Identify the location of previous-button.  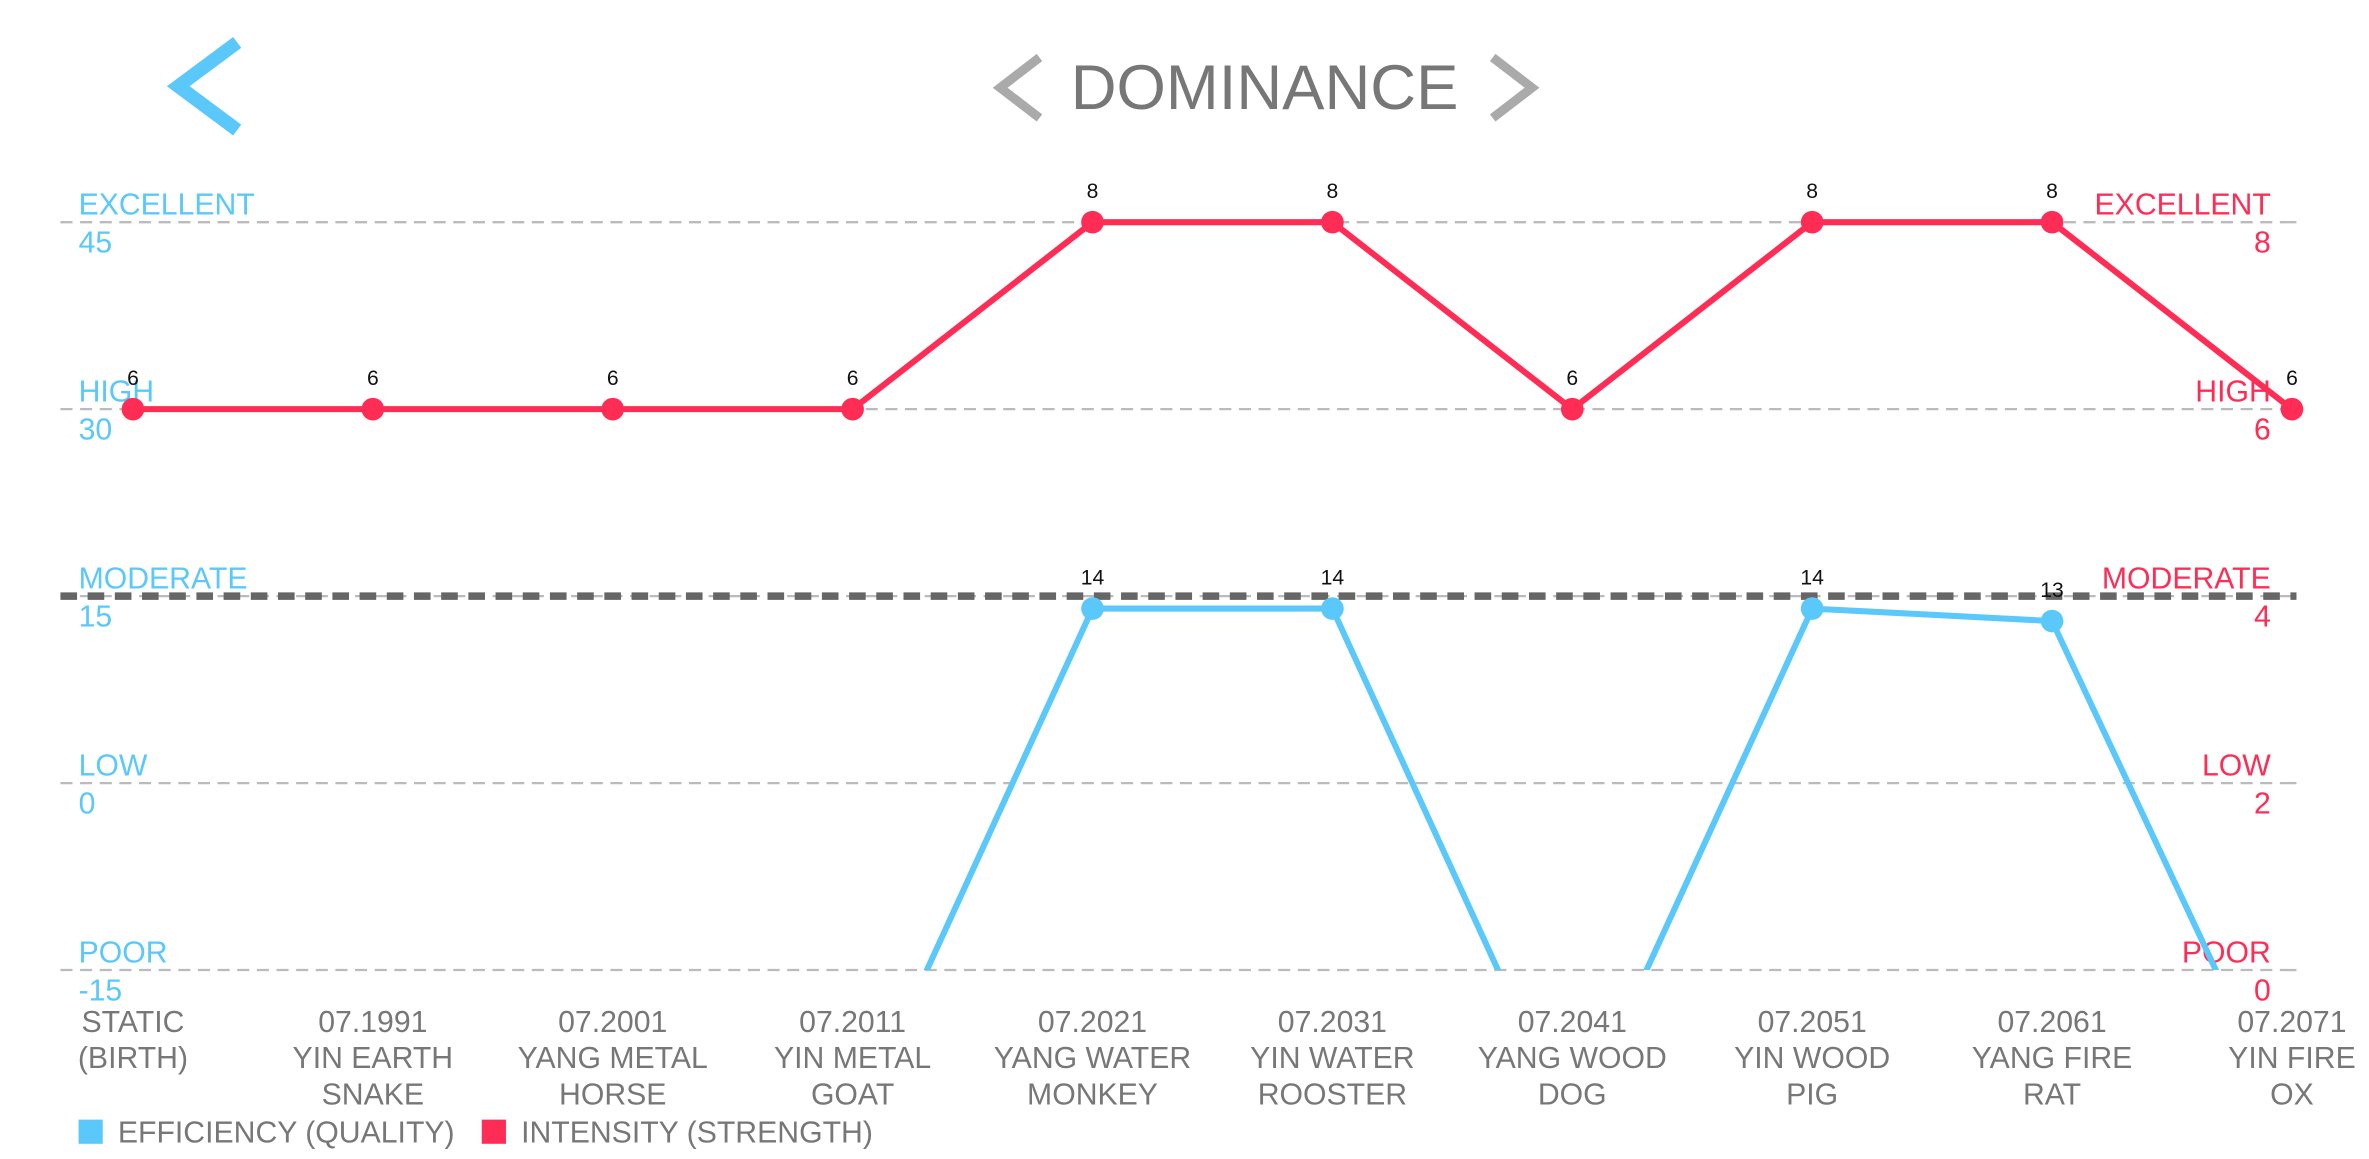
(1017, 87).